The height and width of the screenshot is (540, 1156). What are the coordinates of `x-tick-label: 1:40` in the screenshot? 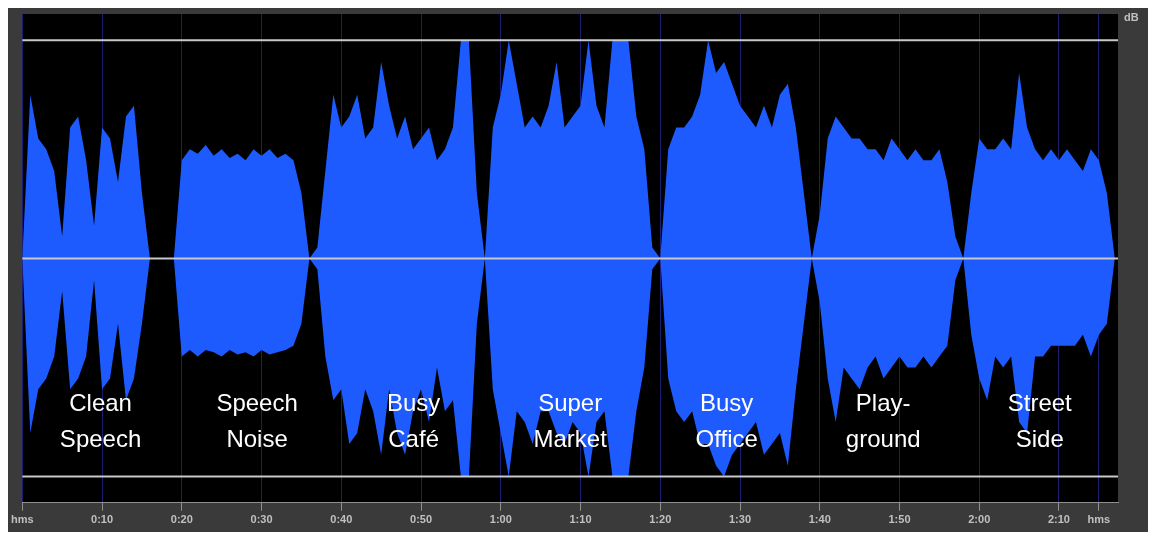 It's located at (819, 519).